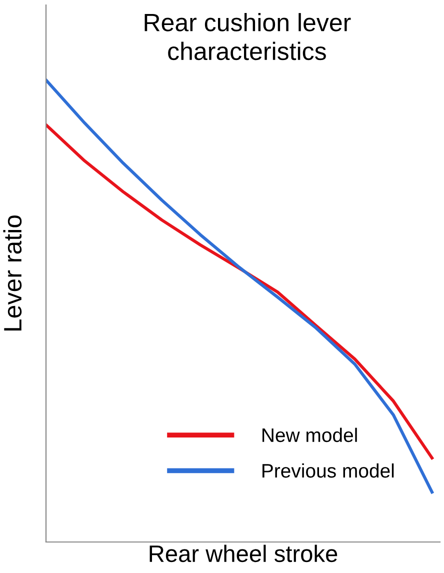 This screenshot has height=573, width=444. Describe the element at coordinates (247, 36) in the screenshot. I see `chart-title: Rear cushion lever characteristics` at that location.